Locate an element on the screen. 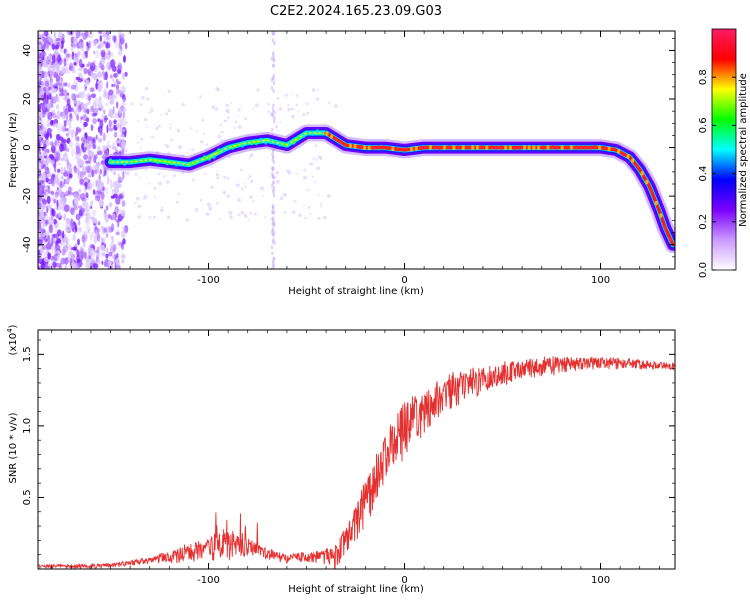 This screenshot has width=750, height=600. x-tick-label: -100 is located at coordinates (208, 580).